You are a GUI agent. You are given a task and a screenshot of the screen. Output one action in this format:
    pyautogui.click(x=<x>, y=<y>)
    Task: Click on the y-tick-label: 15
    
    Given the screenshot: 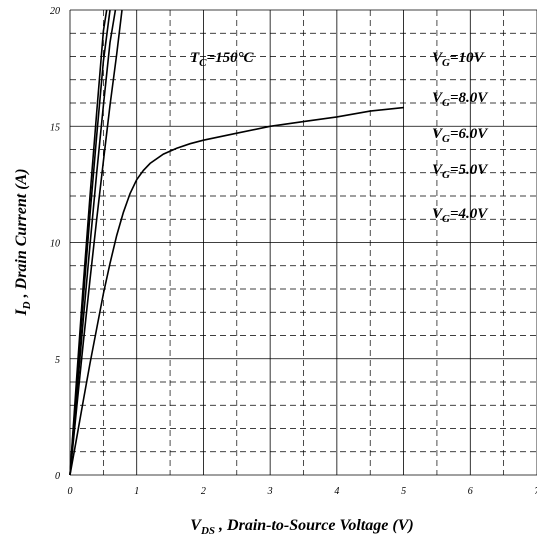 What is the action you would take?
    pyautogui.click(x=55, y=127)
    